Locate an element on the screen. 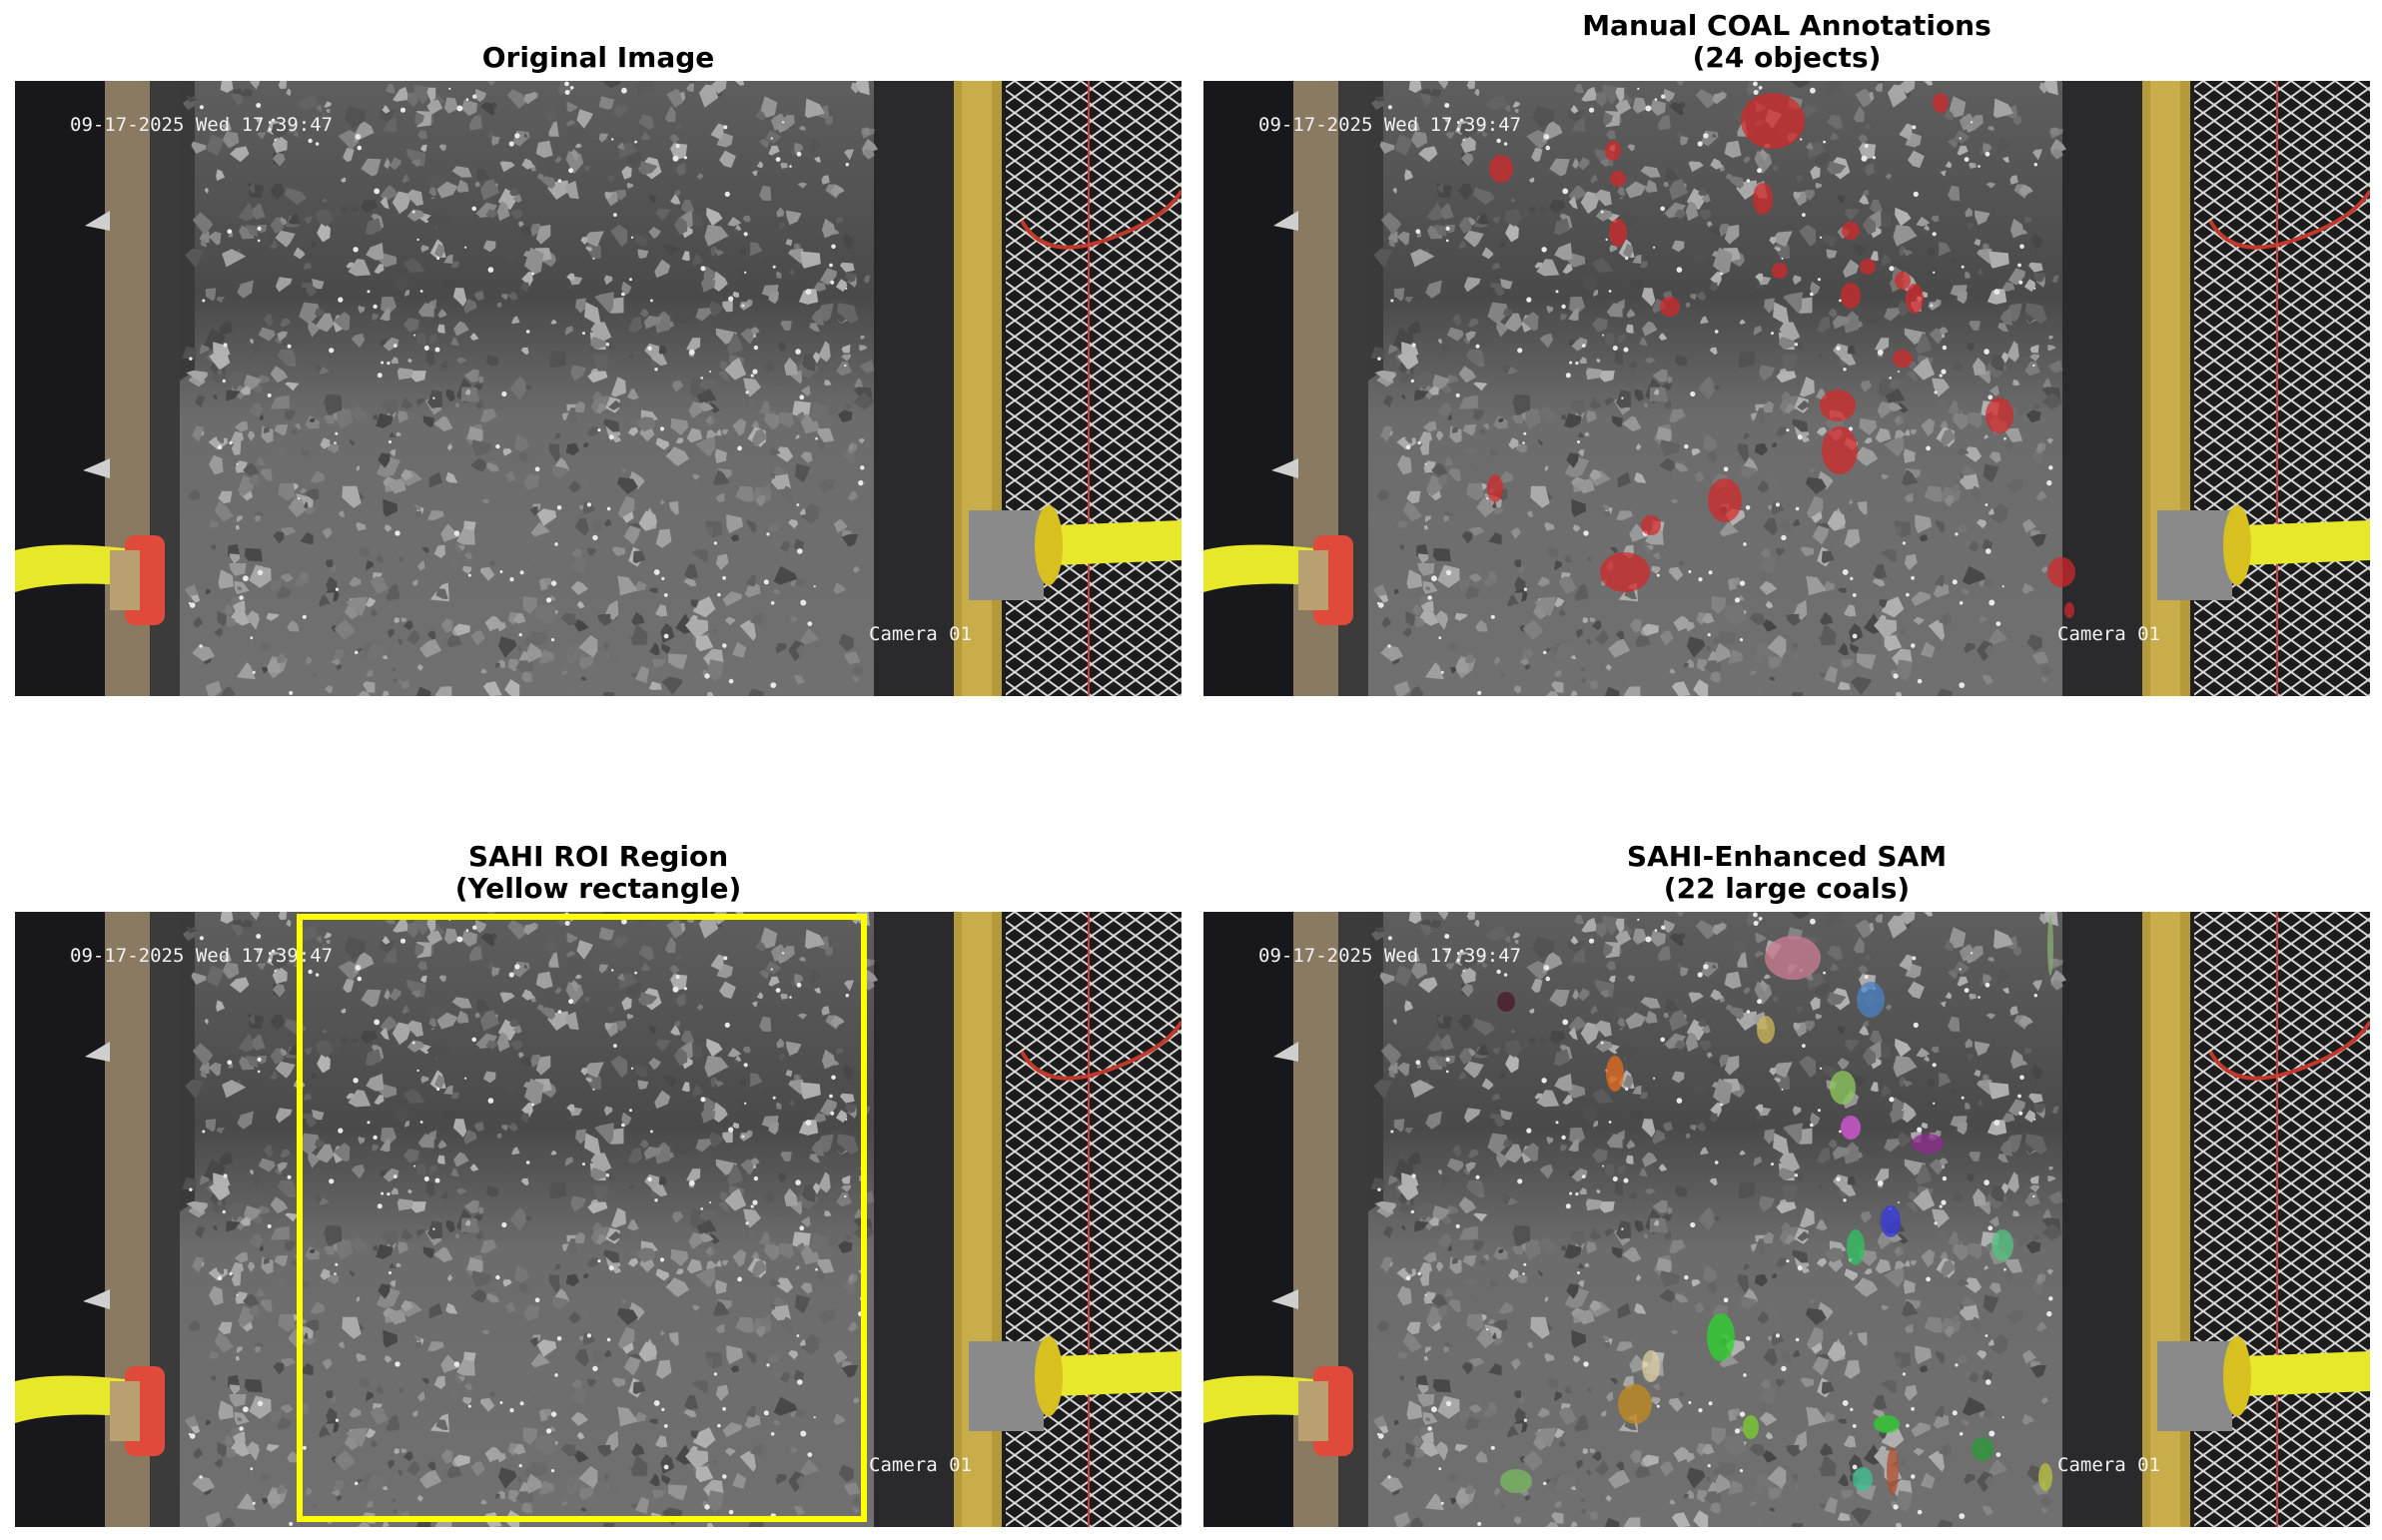 The height and width of the screenshot is (1540, 2382). panel-title: Original Image is located at coordinates (598, 58).